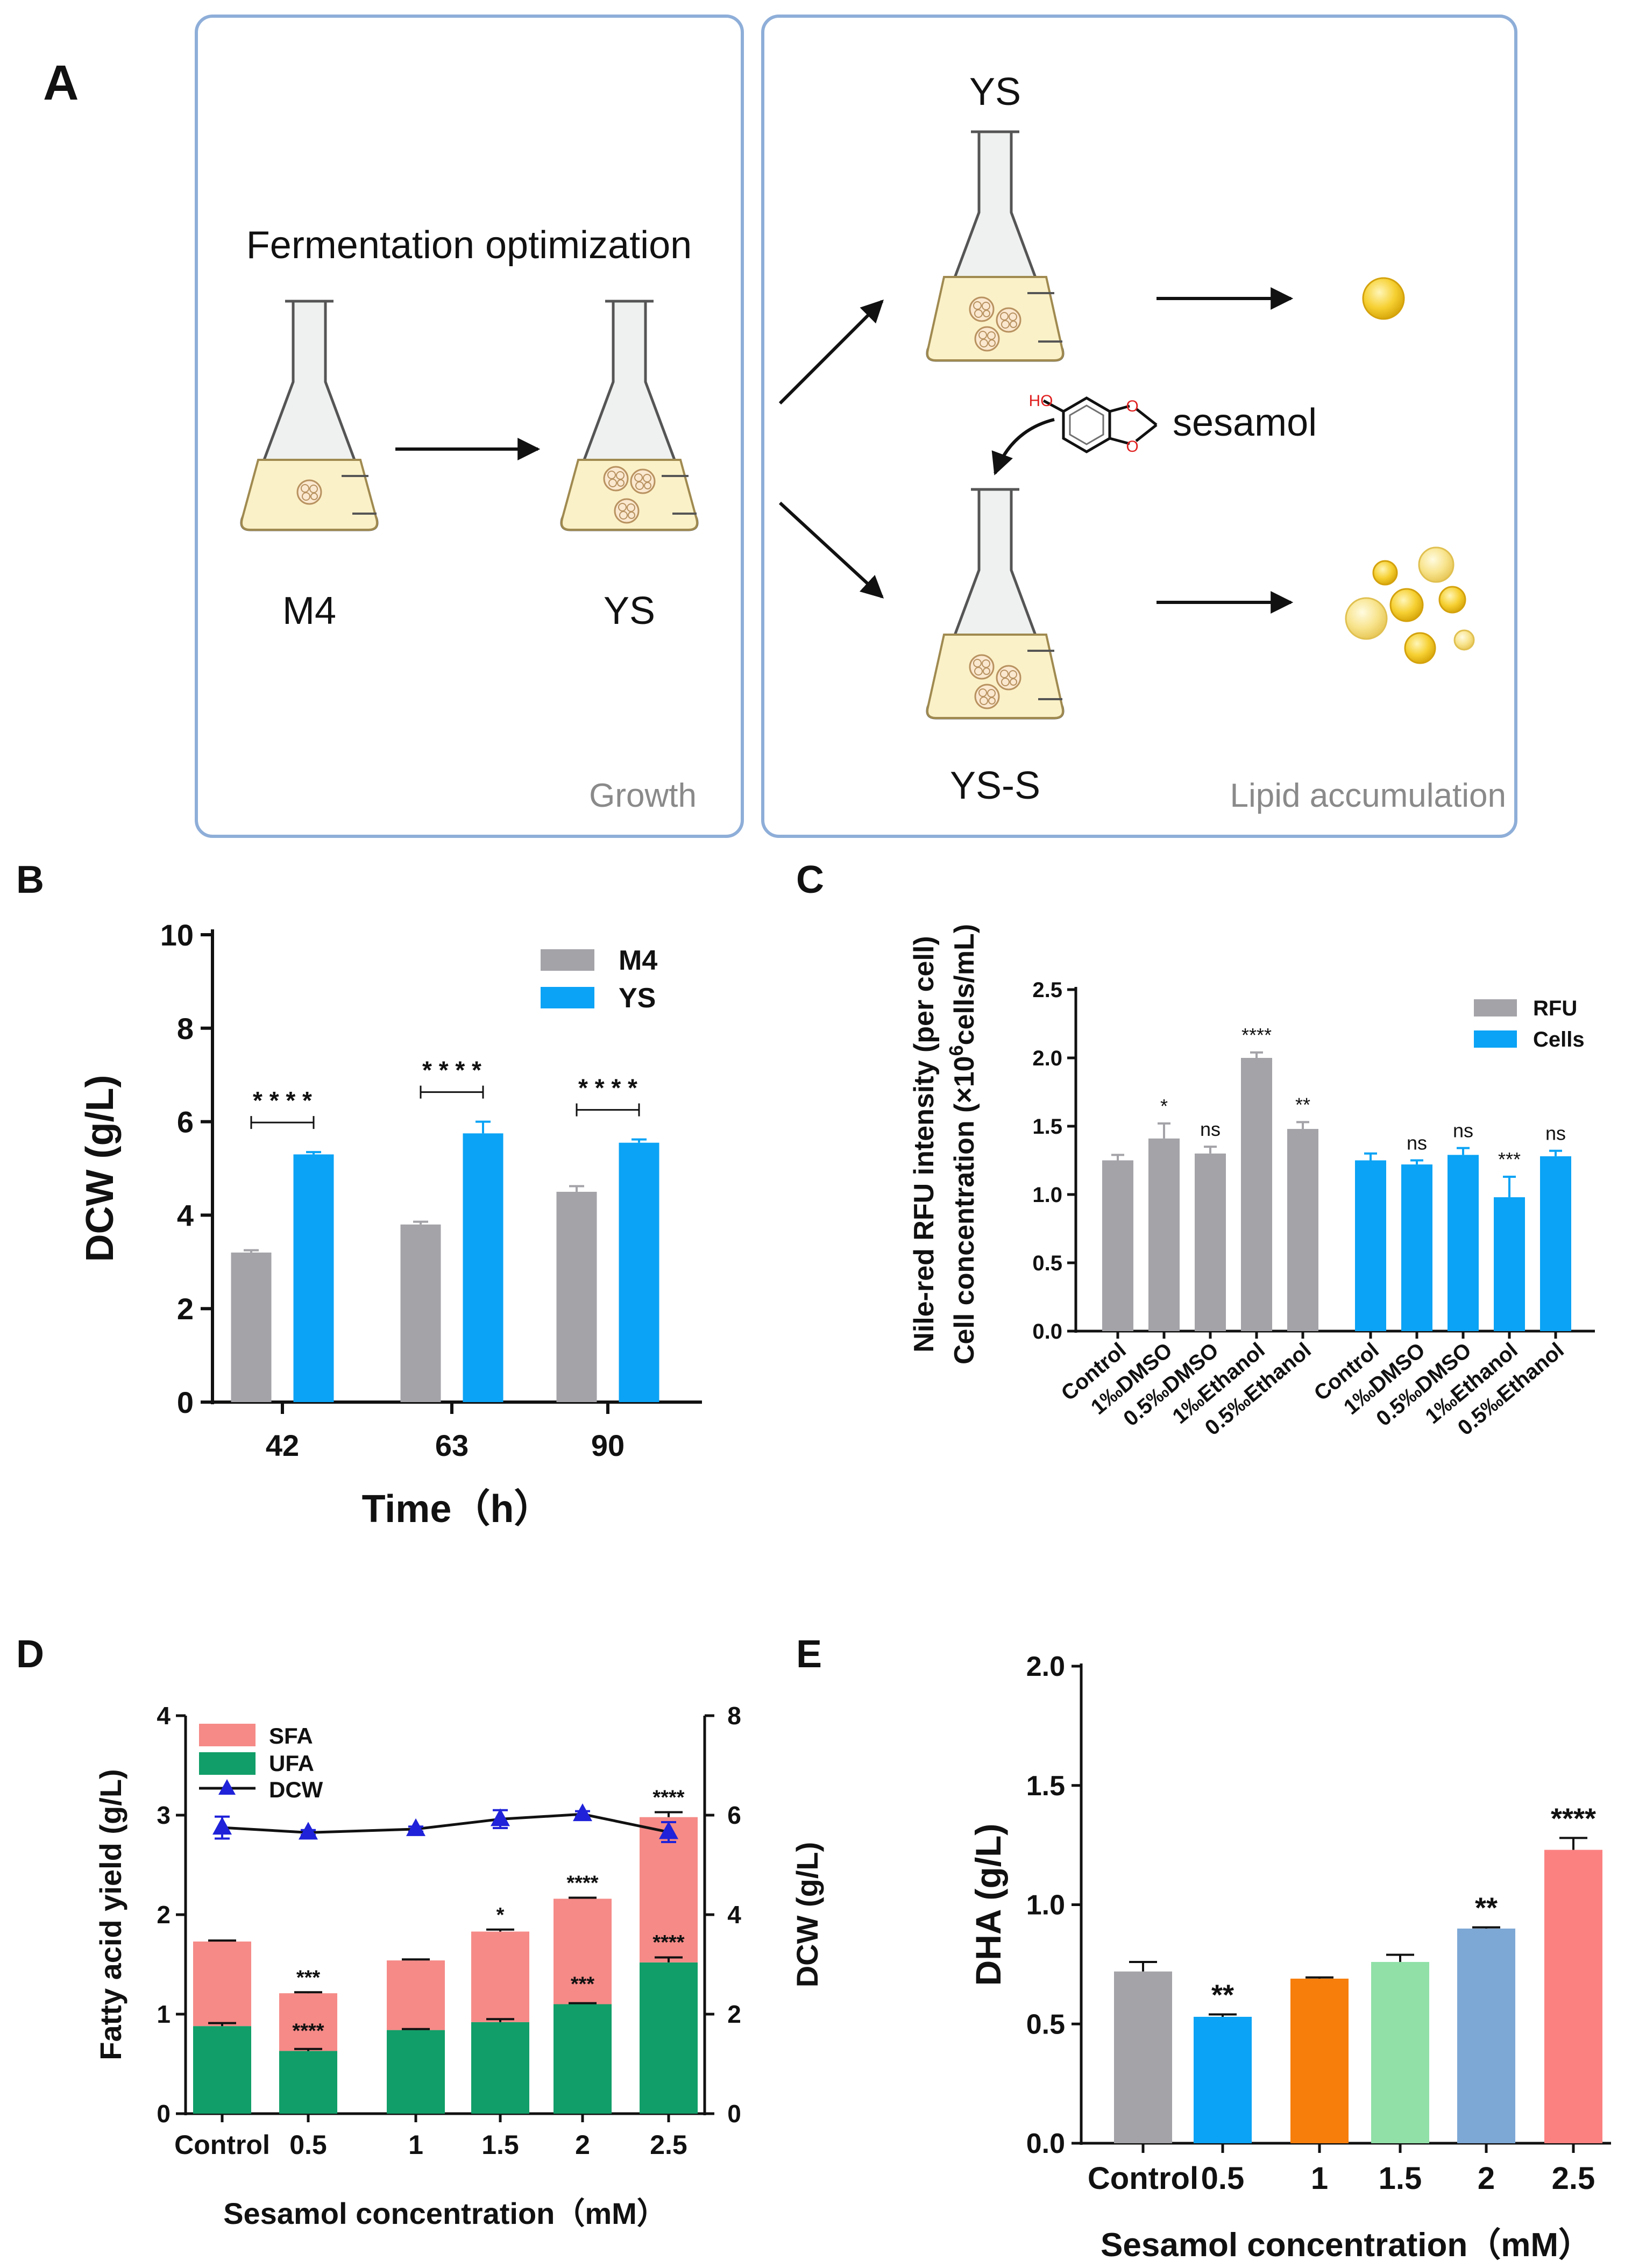  What do you see at coordinates (924, 1144) in the screenshot?
I see `y-axis-title-c-line1: Nile-red RFU intensity (per cell)` at bounding box center [924, 1144].